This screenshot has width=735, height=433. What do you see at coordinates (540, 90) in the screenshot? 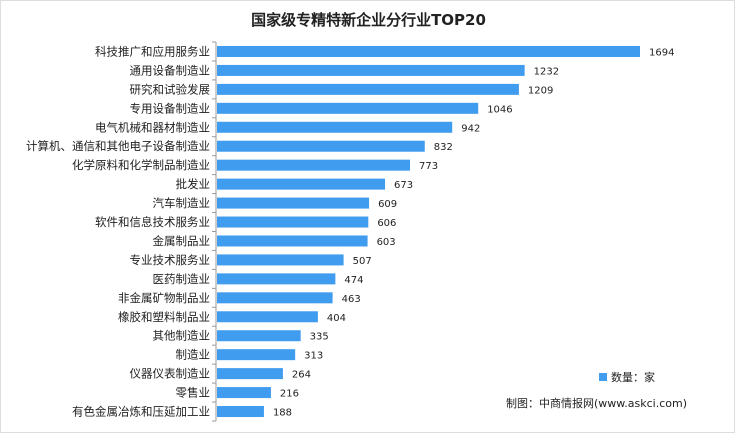
I see `data-label: 1209` at bounding box center [540, 90].